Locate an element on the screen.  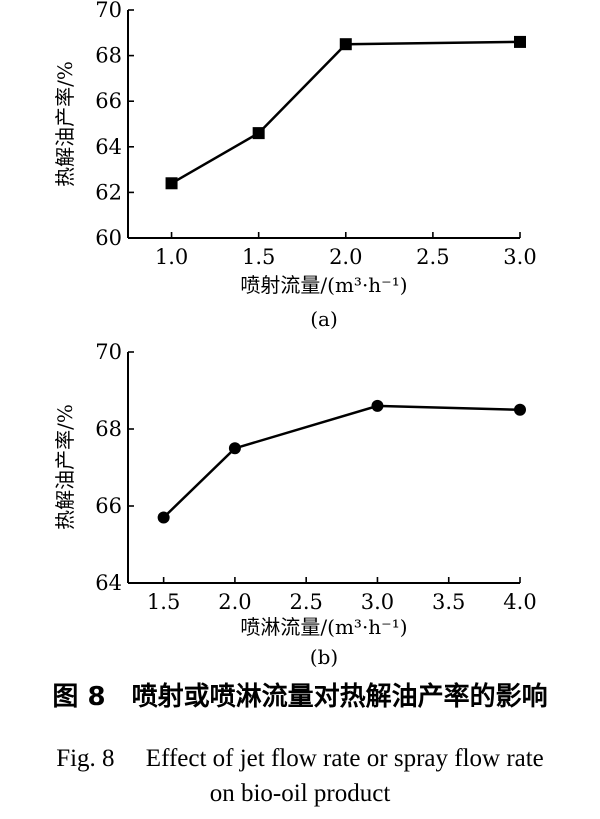
y-tick-label: 60 is located at coordinates (108, 238).